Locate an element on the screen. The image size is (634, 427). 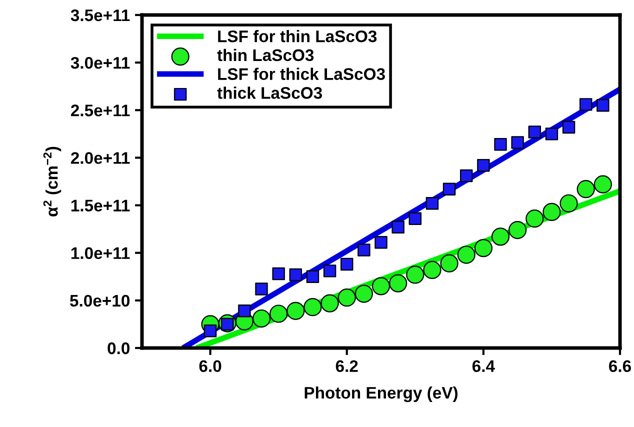
y-tick-label: 2.5e+11 is located at coordinates (100, 110).